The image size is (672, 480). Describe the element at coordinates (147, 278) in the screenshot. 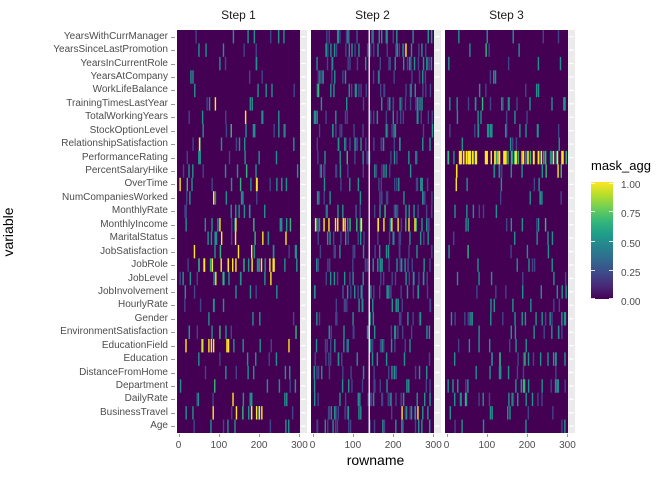

I see `y-axis-tick-label: JobLevel` at that location.